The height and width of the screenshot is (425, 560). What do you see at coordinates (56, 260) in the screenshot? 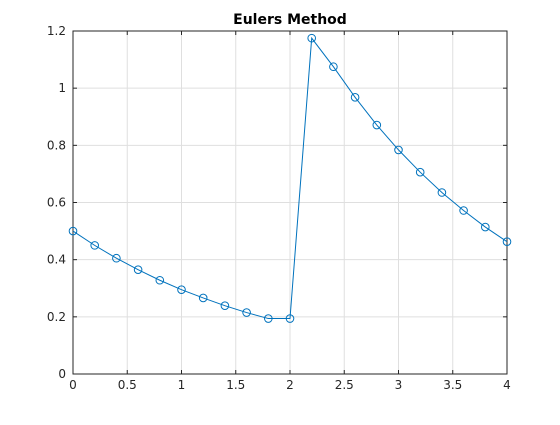
I see `y-tick-label: 0.4` at bounding box center [56, 260].